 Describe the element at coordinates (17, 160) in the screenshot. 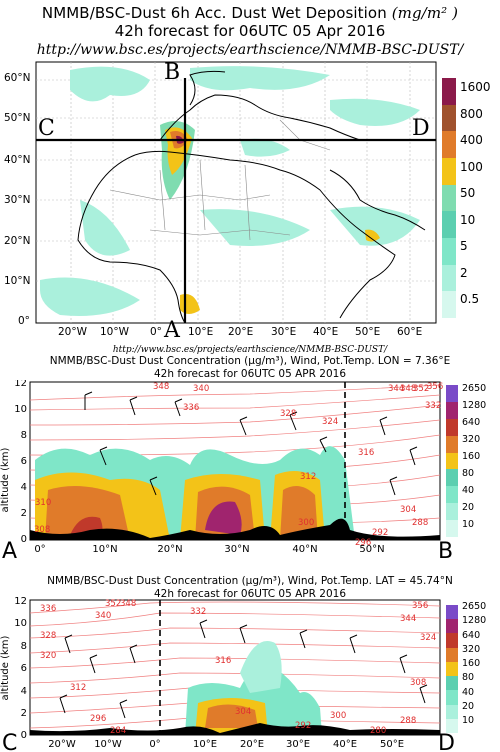

I see `lat-label: 40°N` at that location.